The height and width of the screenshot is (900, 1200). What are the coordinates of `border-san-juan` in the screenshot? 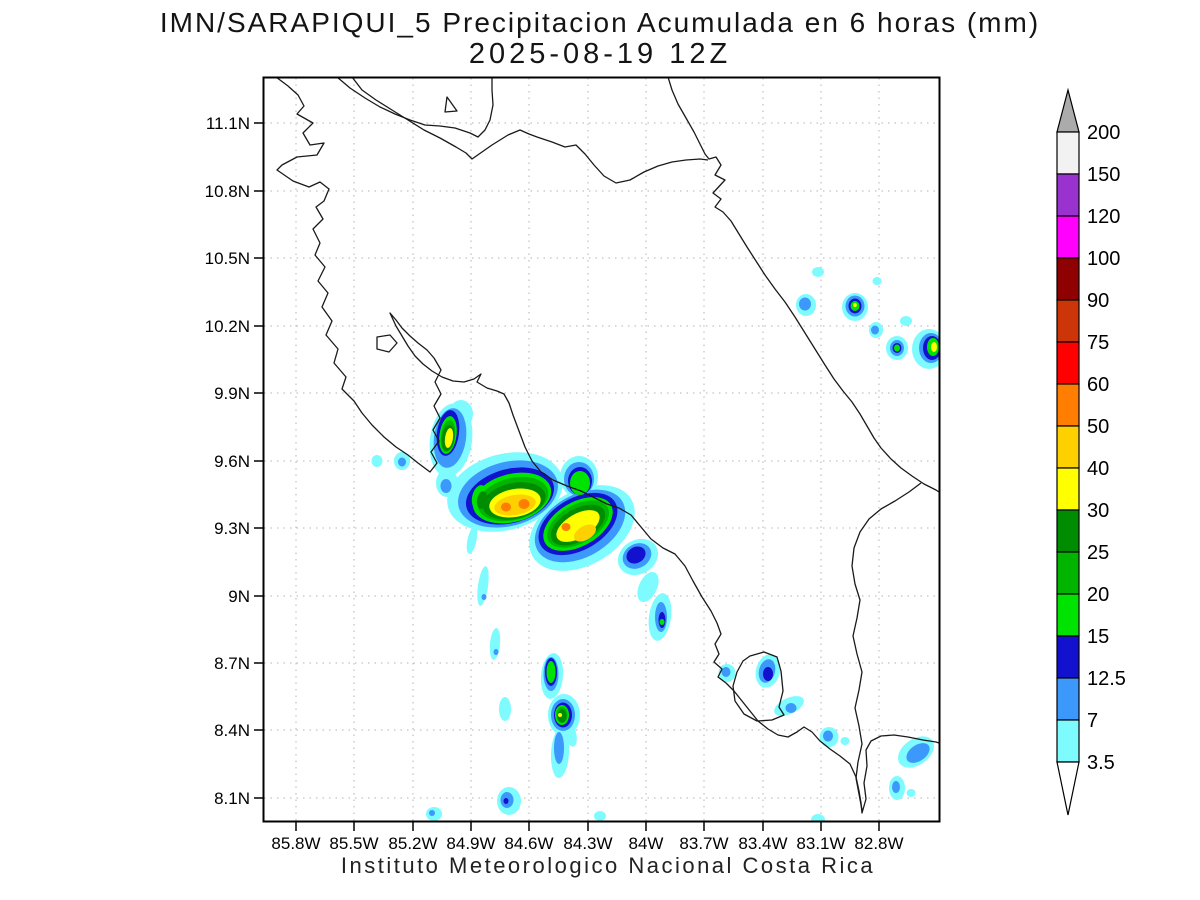 It's located at (530, 130).